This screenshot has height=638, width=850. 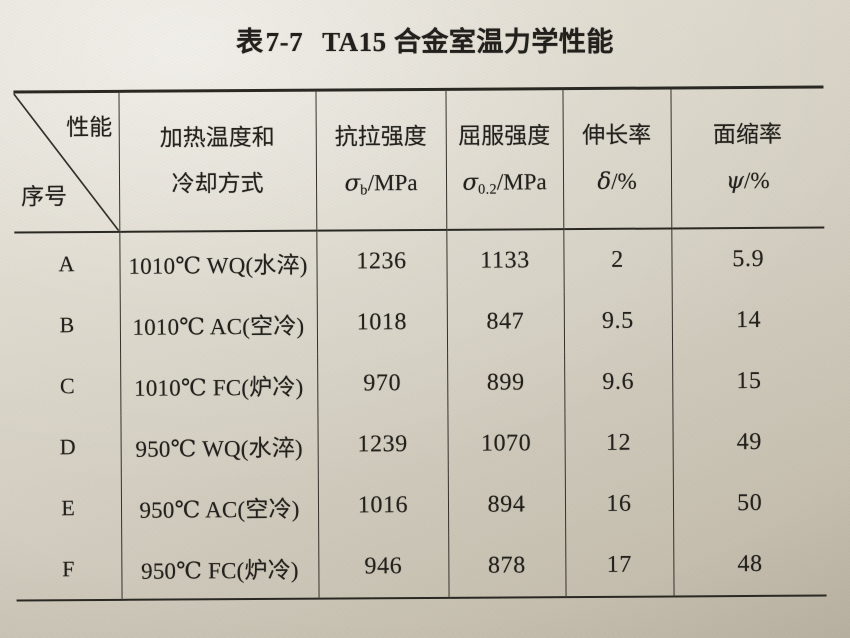 I want to click on row-yield-B: 847, so click(x=505, y=322).